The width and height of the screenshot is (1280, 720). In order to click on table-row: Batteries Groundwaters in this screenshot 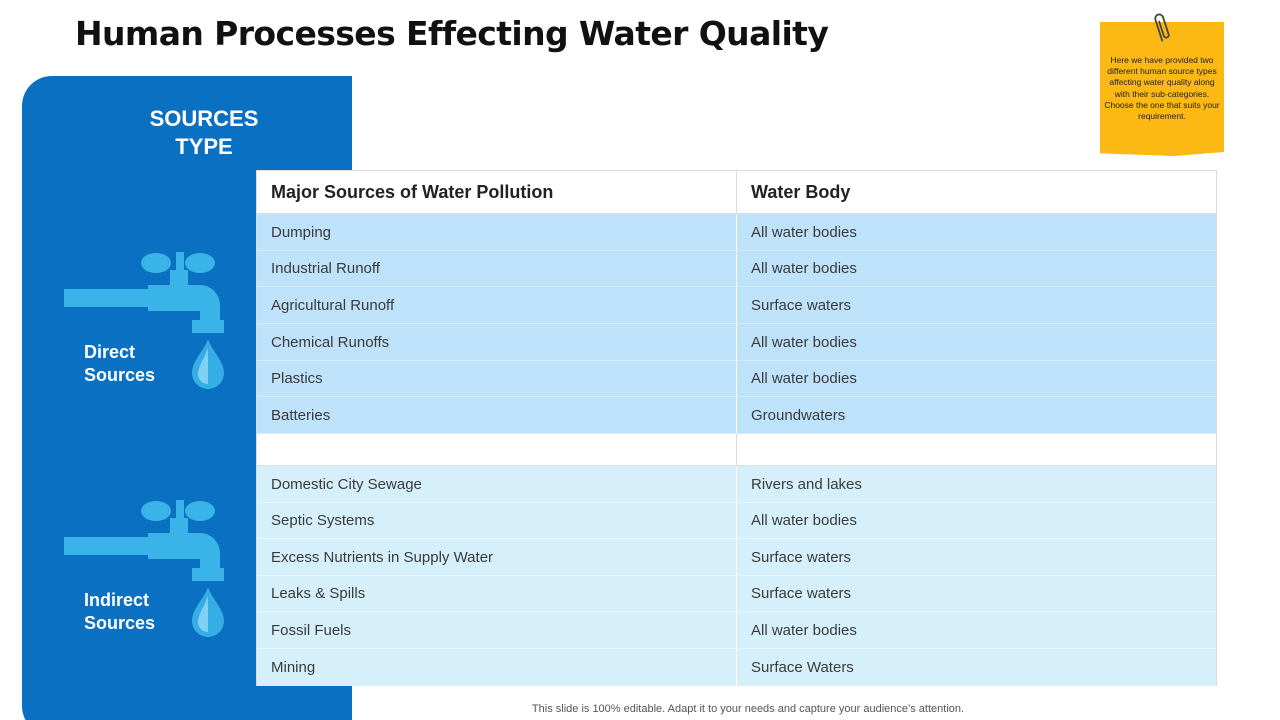, I will do `click(736, 415)`.